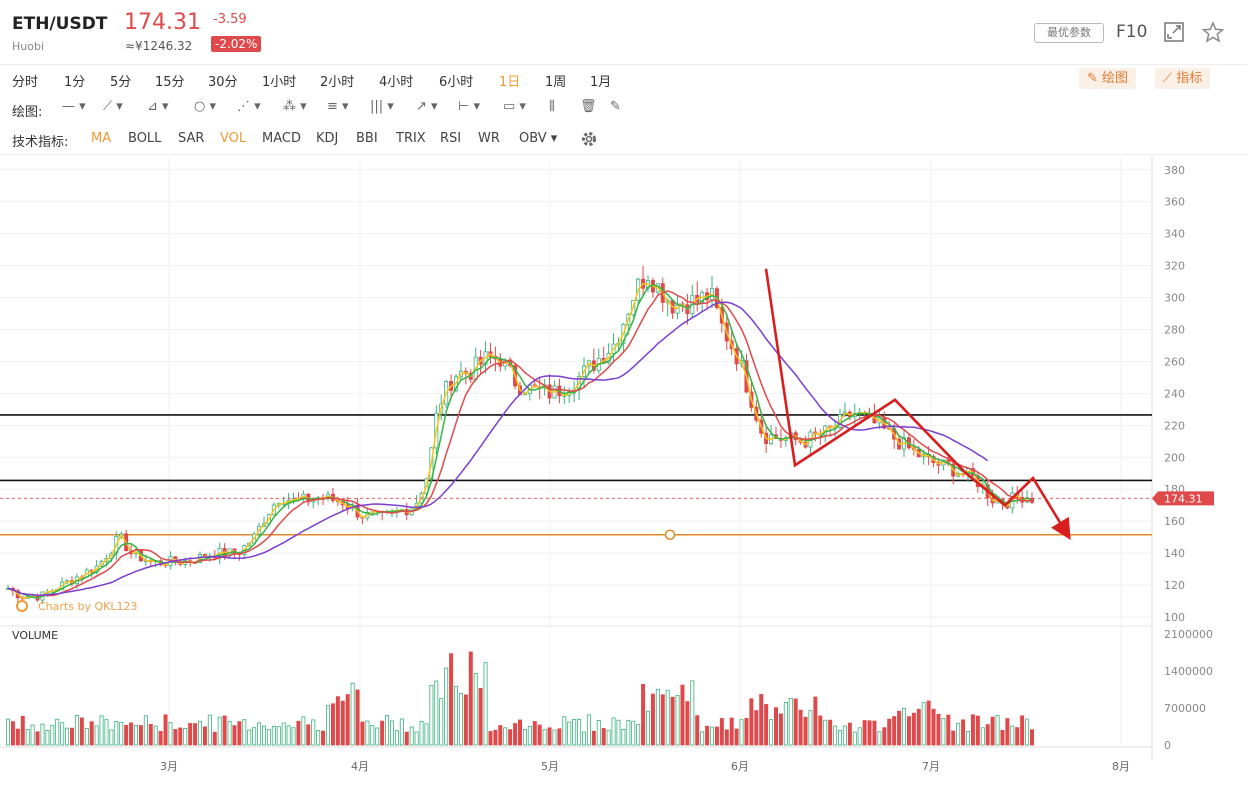 The width and height of the screenshot is (1247, 787). What do you see at coordinates (25, 82) in the screenshot?
I see `timeframe-0: 分时` at bounding box center [25, 82].